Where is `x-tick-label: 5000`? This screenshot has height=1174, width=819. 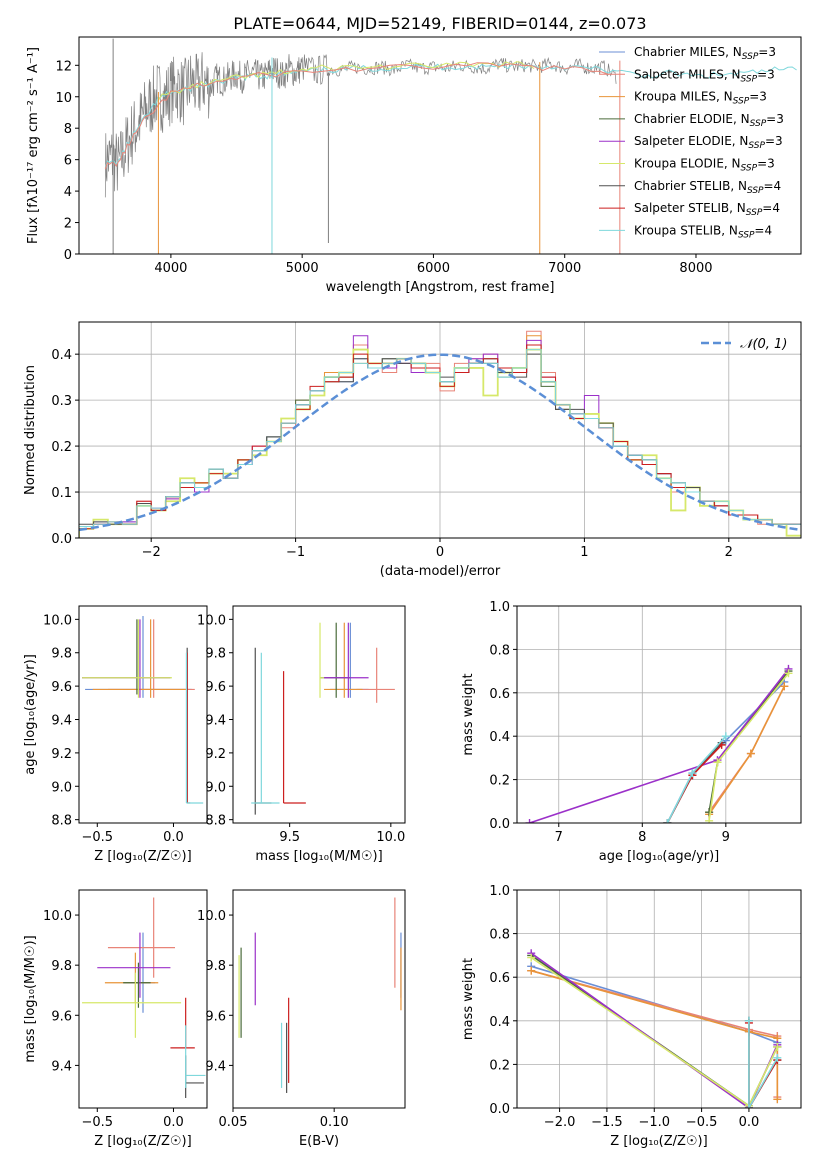
x-tick-label: 5000 is located at coordinates (302, 268).